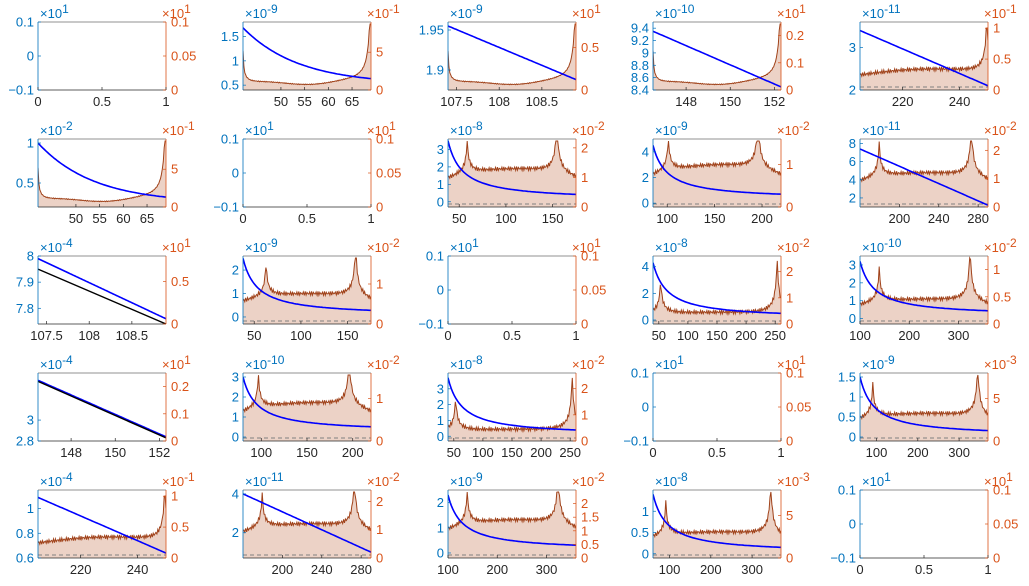 This screenshot has width=1029, height=586. I want to click on left-y-exponent: ×10¹, so click(669, 362).